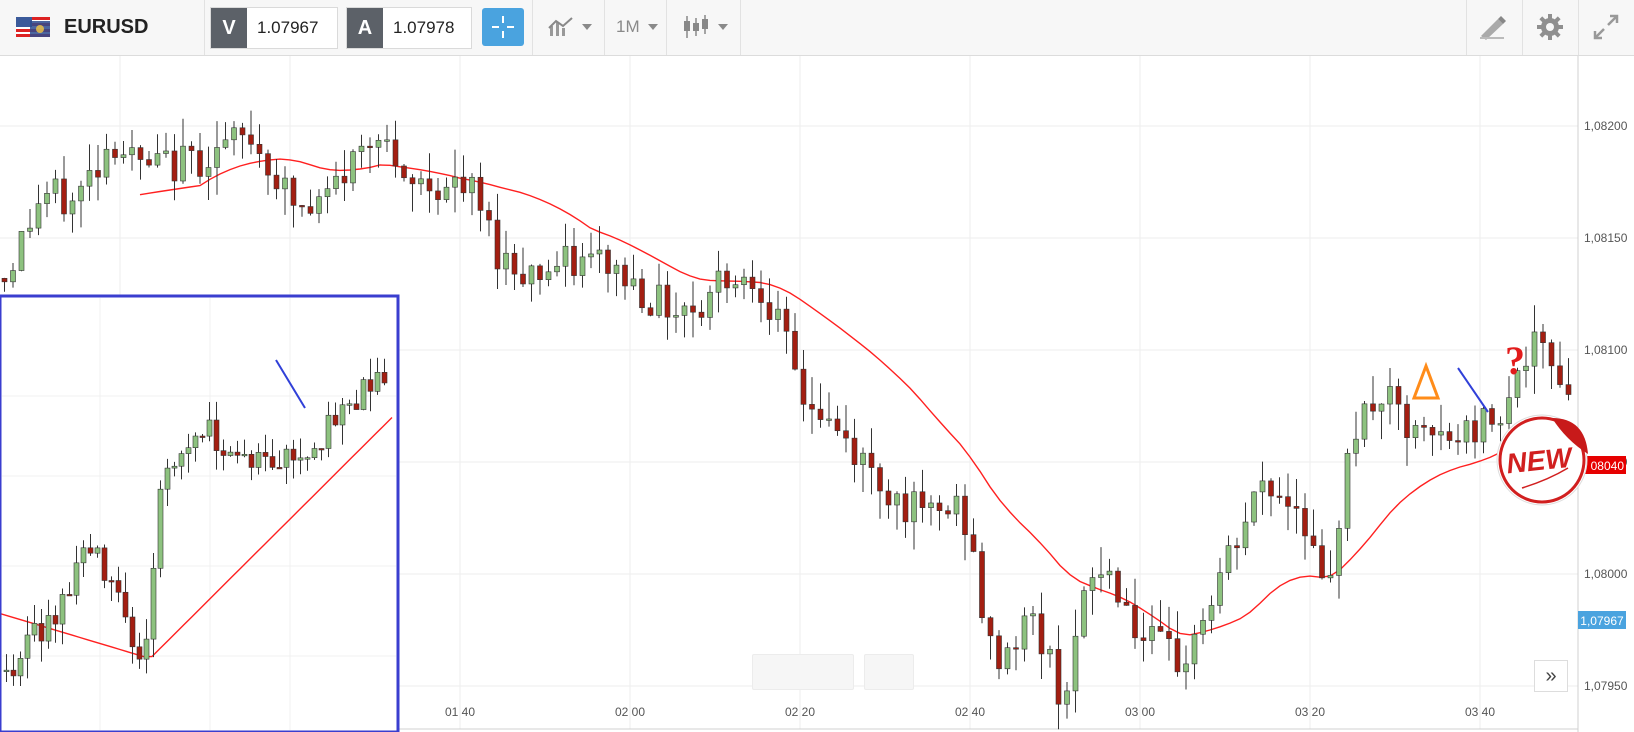 The width and height of the screenshot is (1634, 732). Describe the element at coordinates (630, 712) in the screenshot. I see `time-tick-label: 02 00` at that location.